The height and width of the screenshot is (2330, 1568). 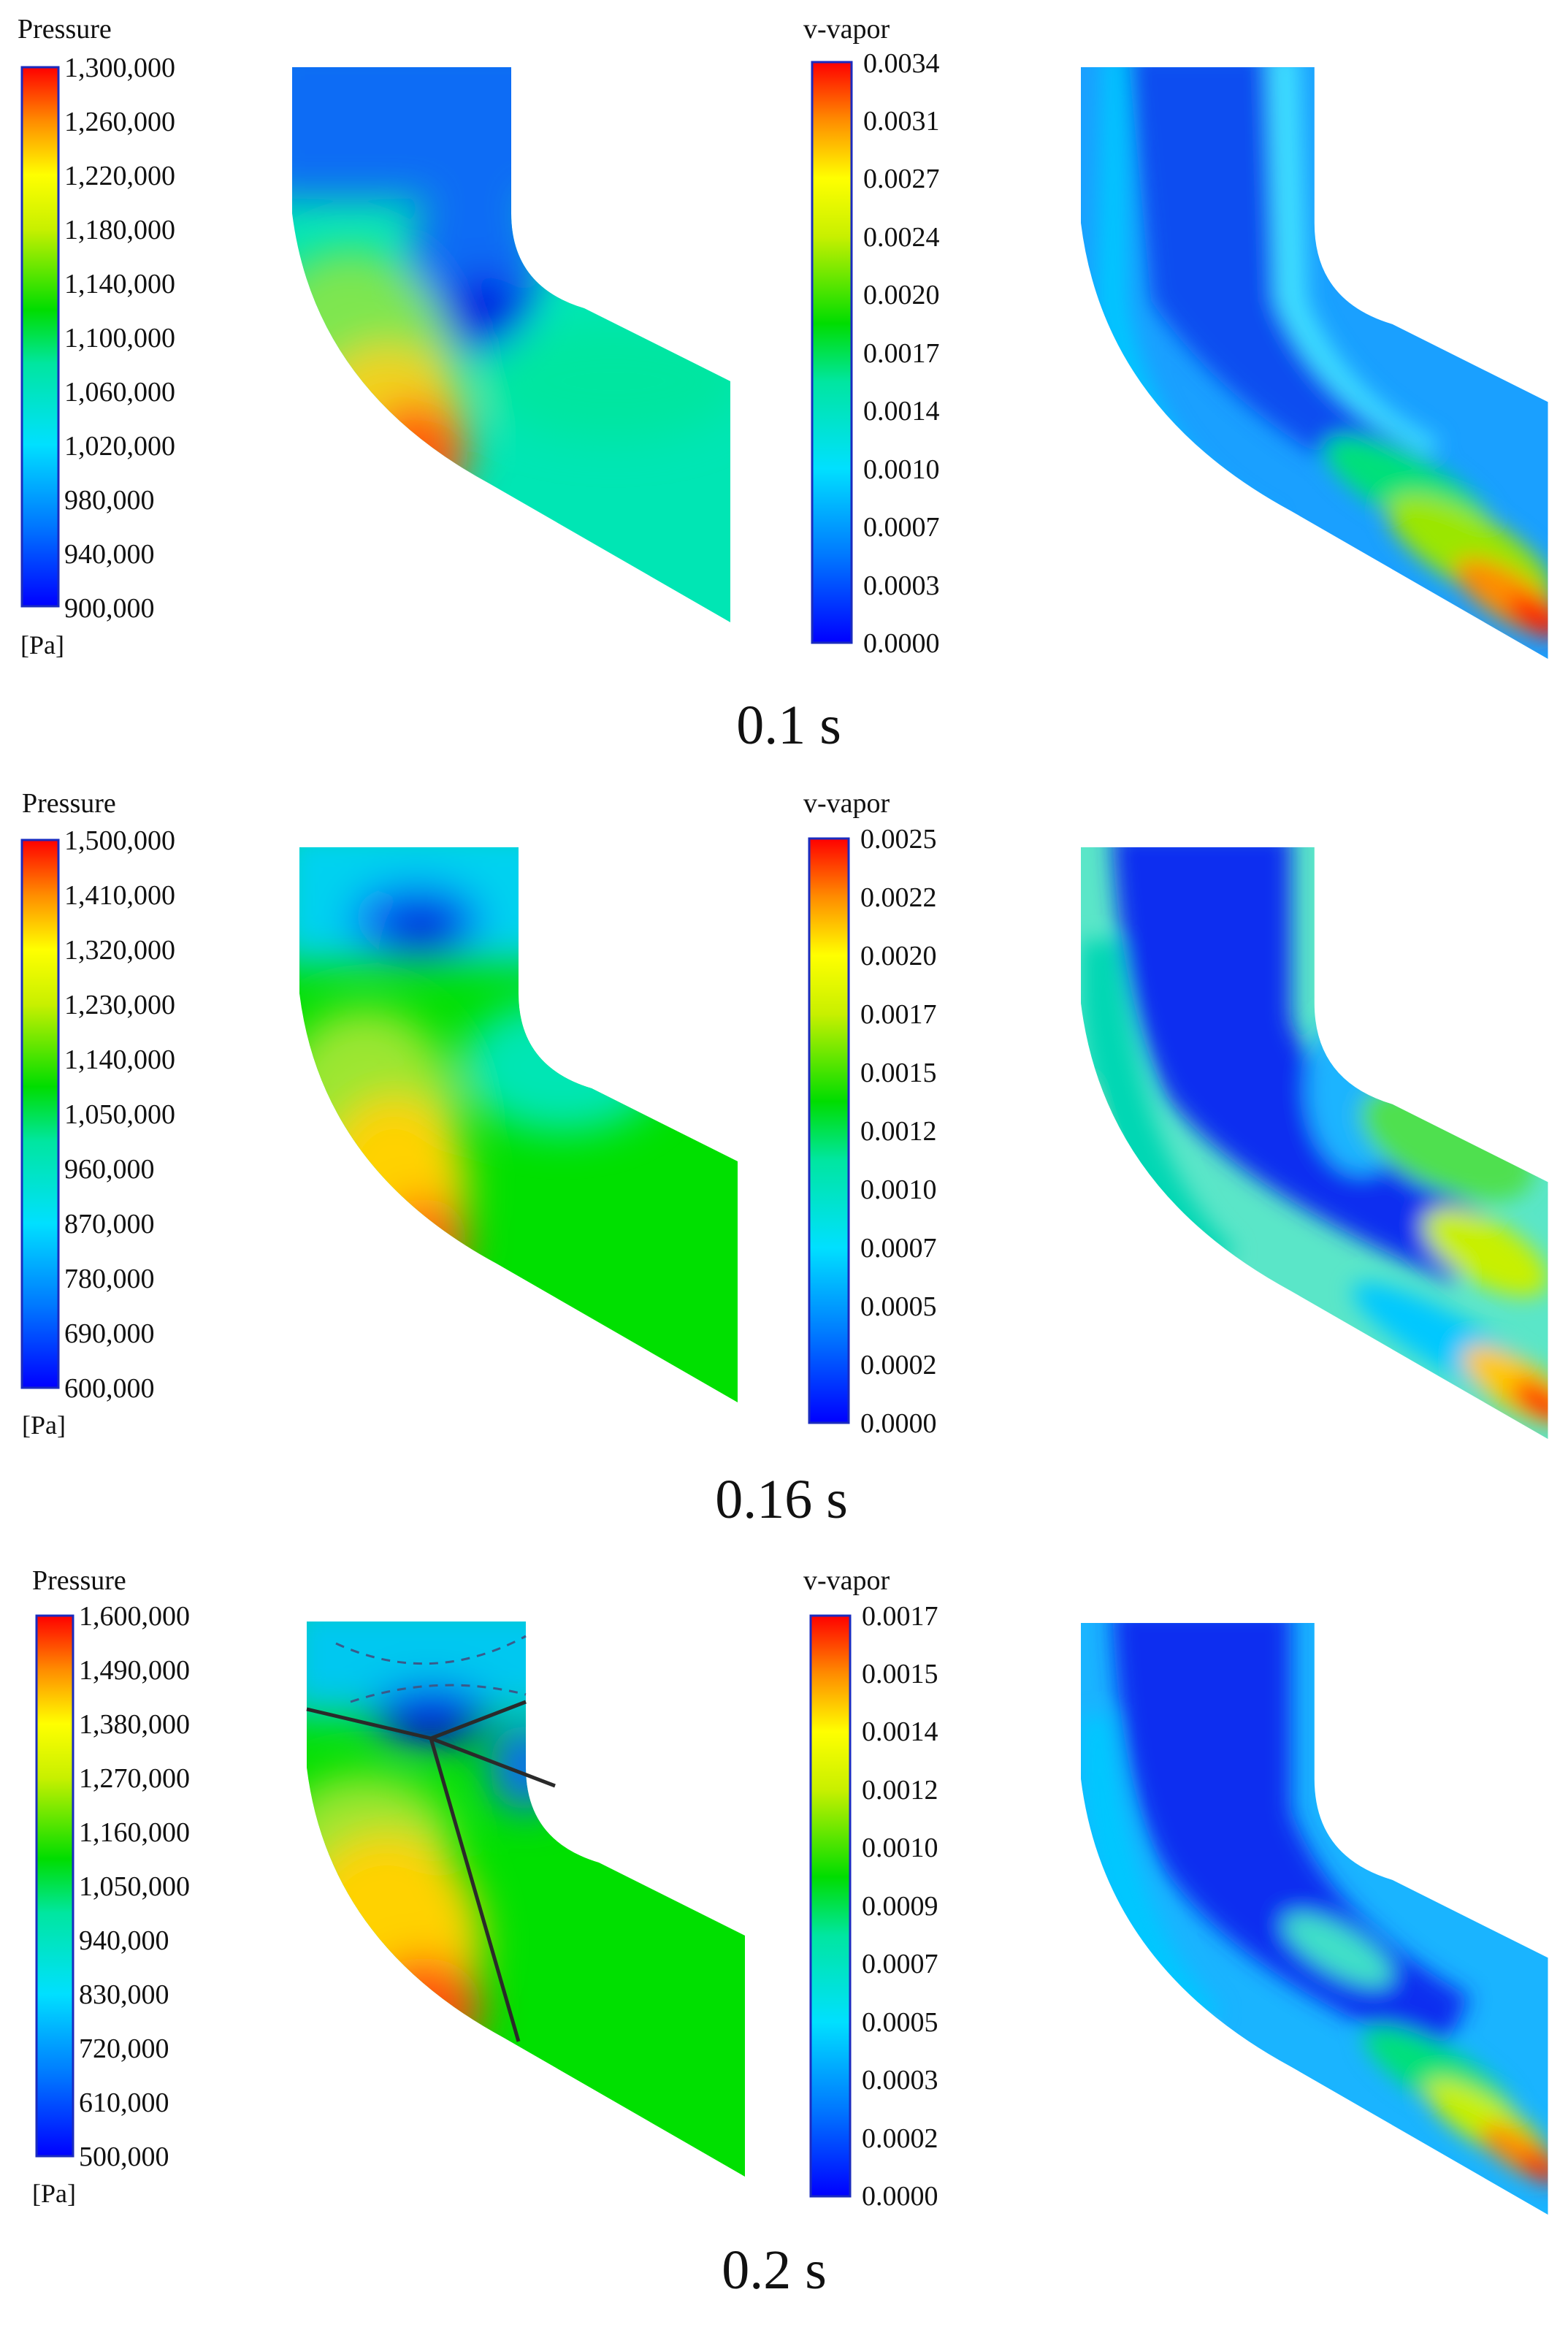 I want to click on tick: 1,410,000, so click(x=119, y=895).